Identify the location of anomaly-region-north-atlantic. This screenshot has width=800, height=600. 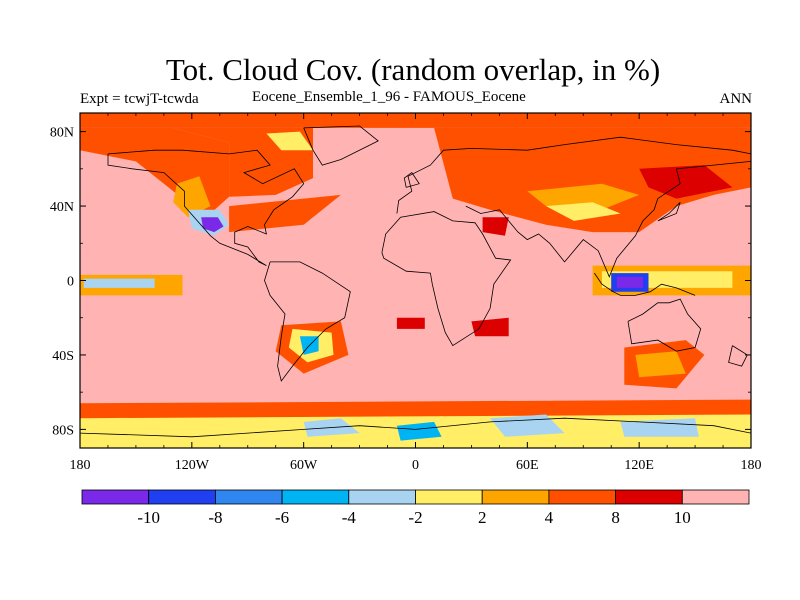
(285, 213).